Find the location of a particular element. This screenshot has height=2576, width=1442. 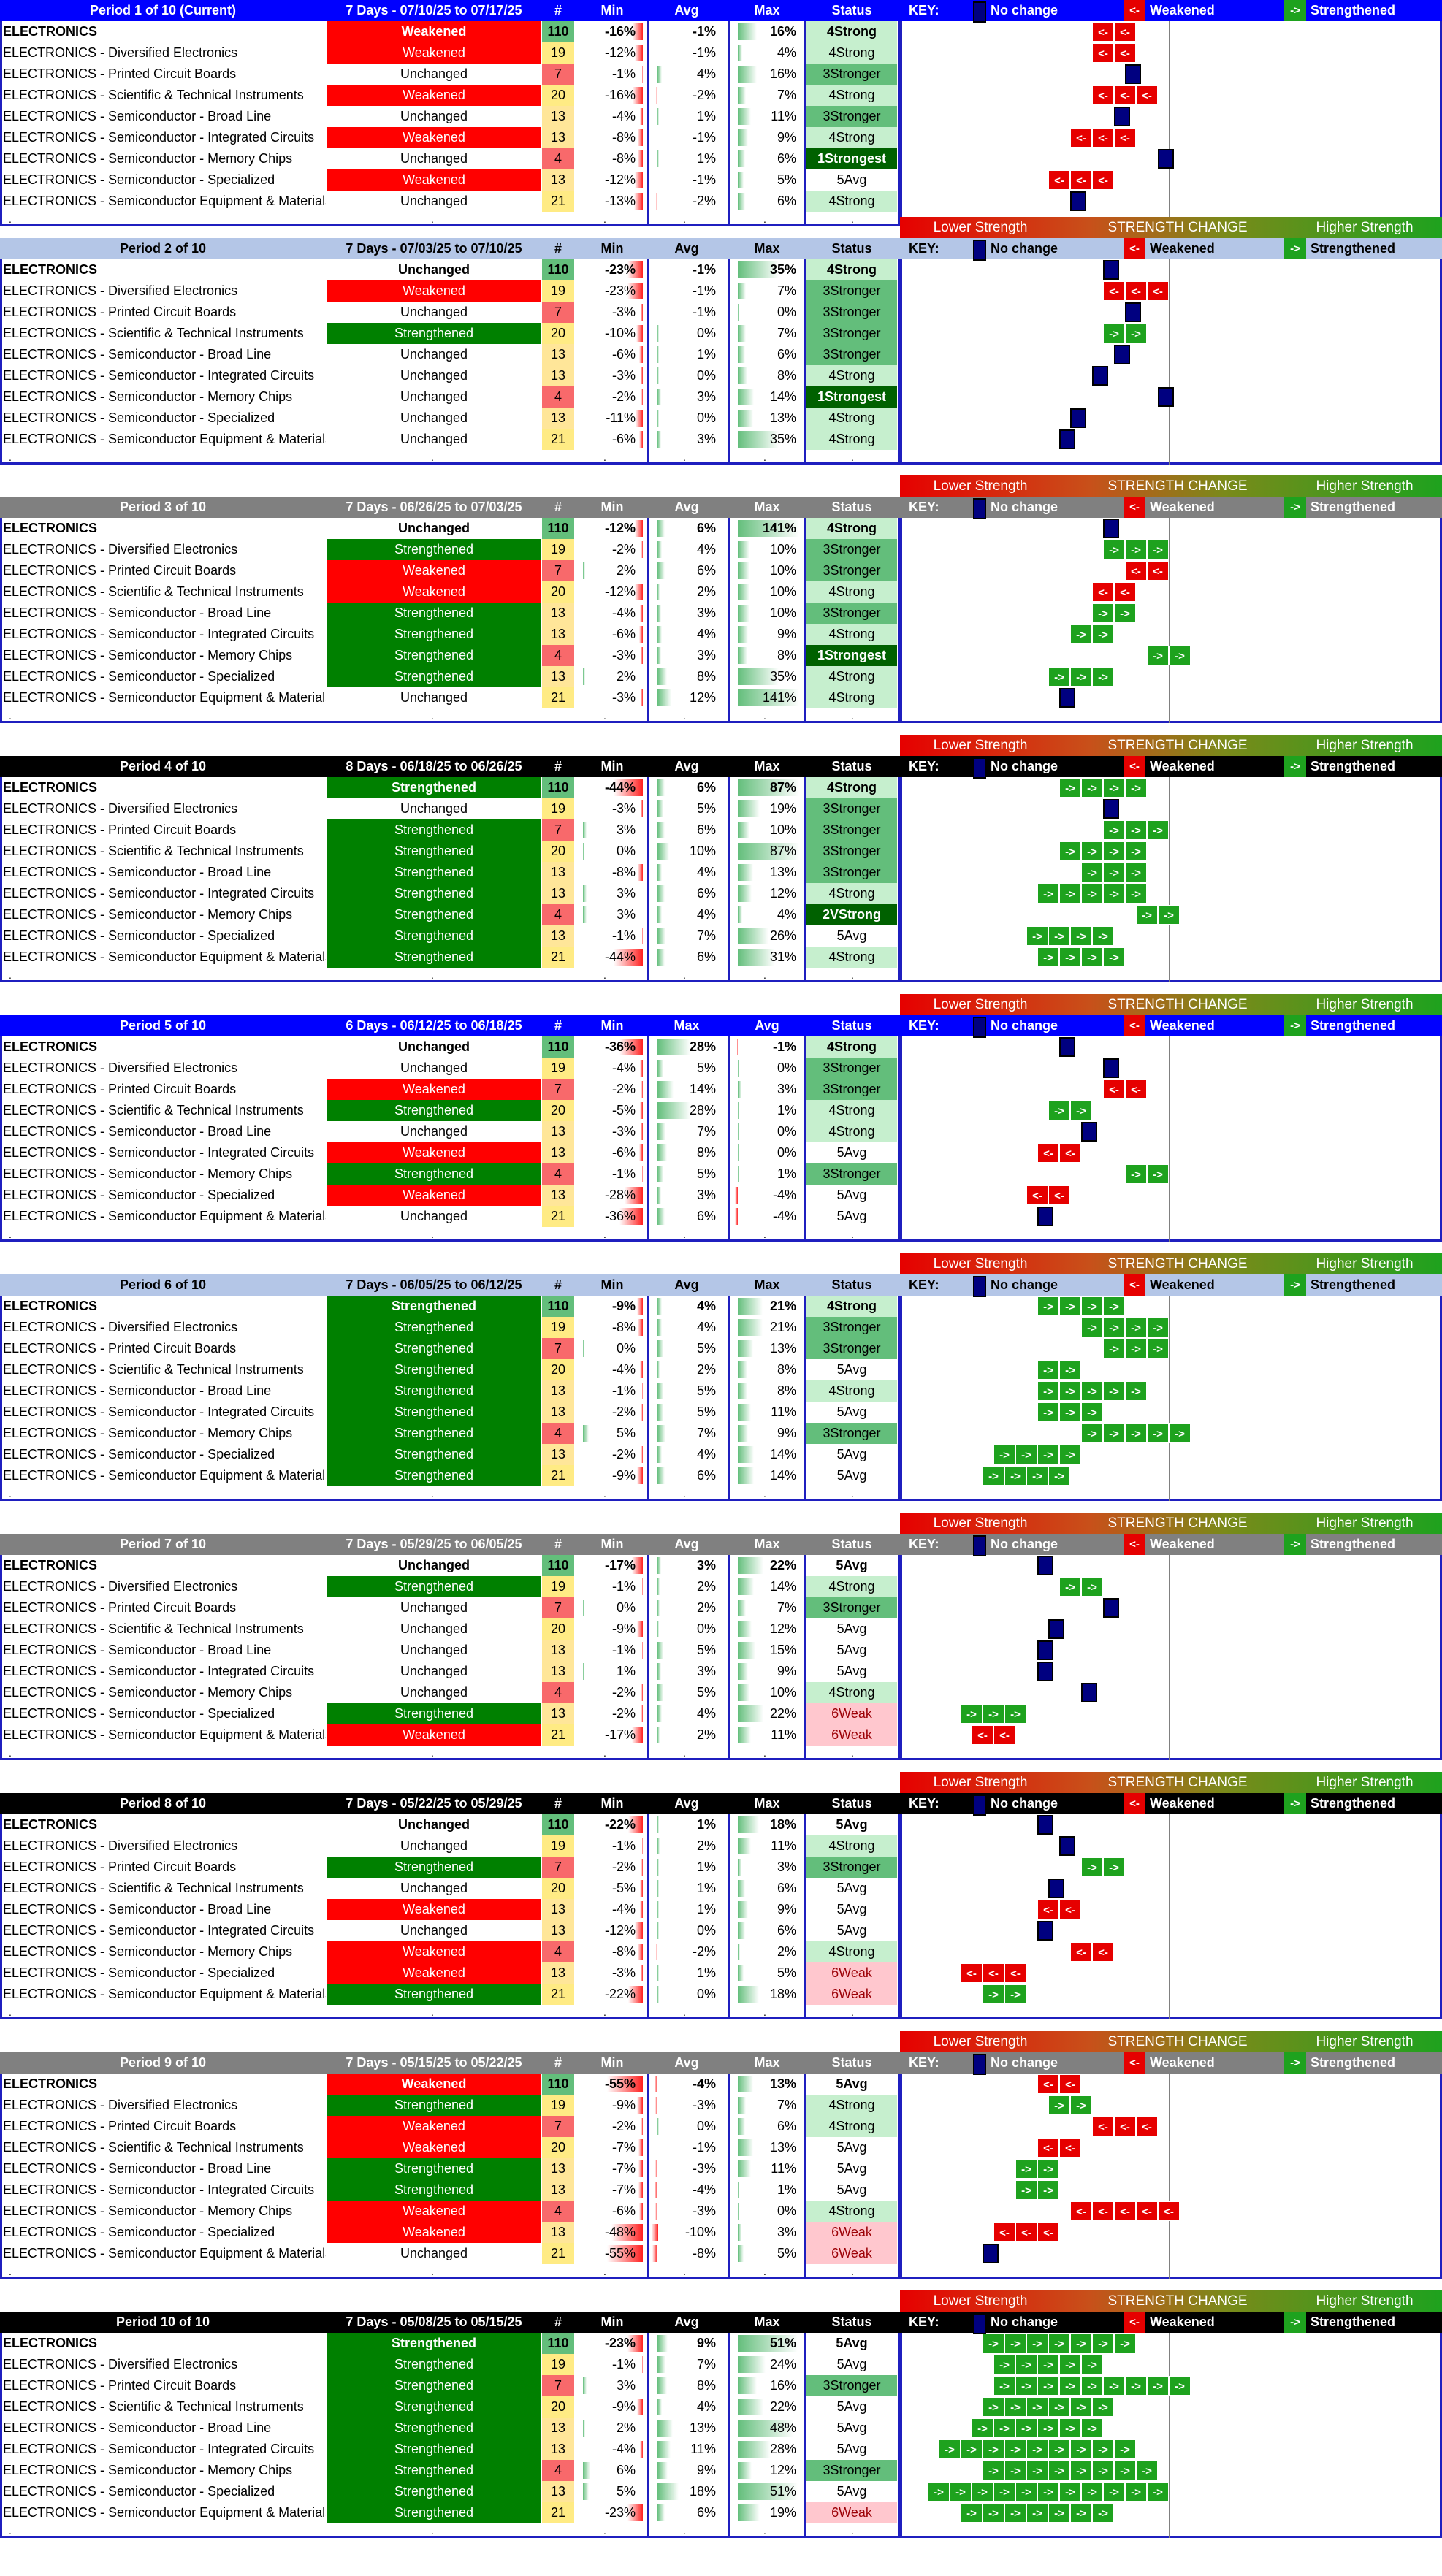

key-legend: KEY: No change <- Weakened -> Strengthened is located at coordinates (1171, 2323).